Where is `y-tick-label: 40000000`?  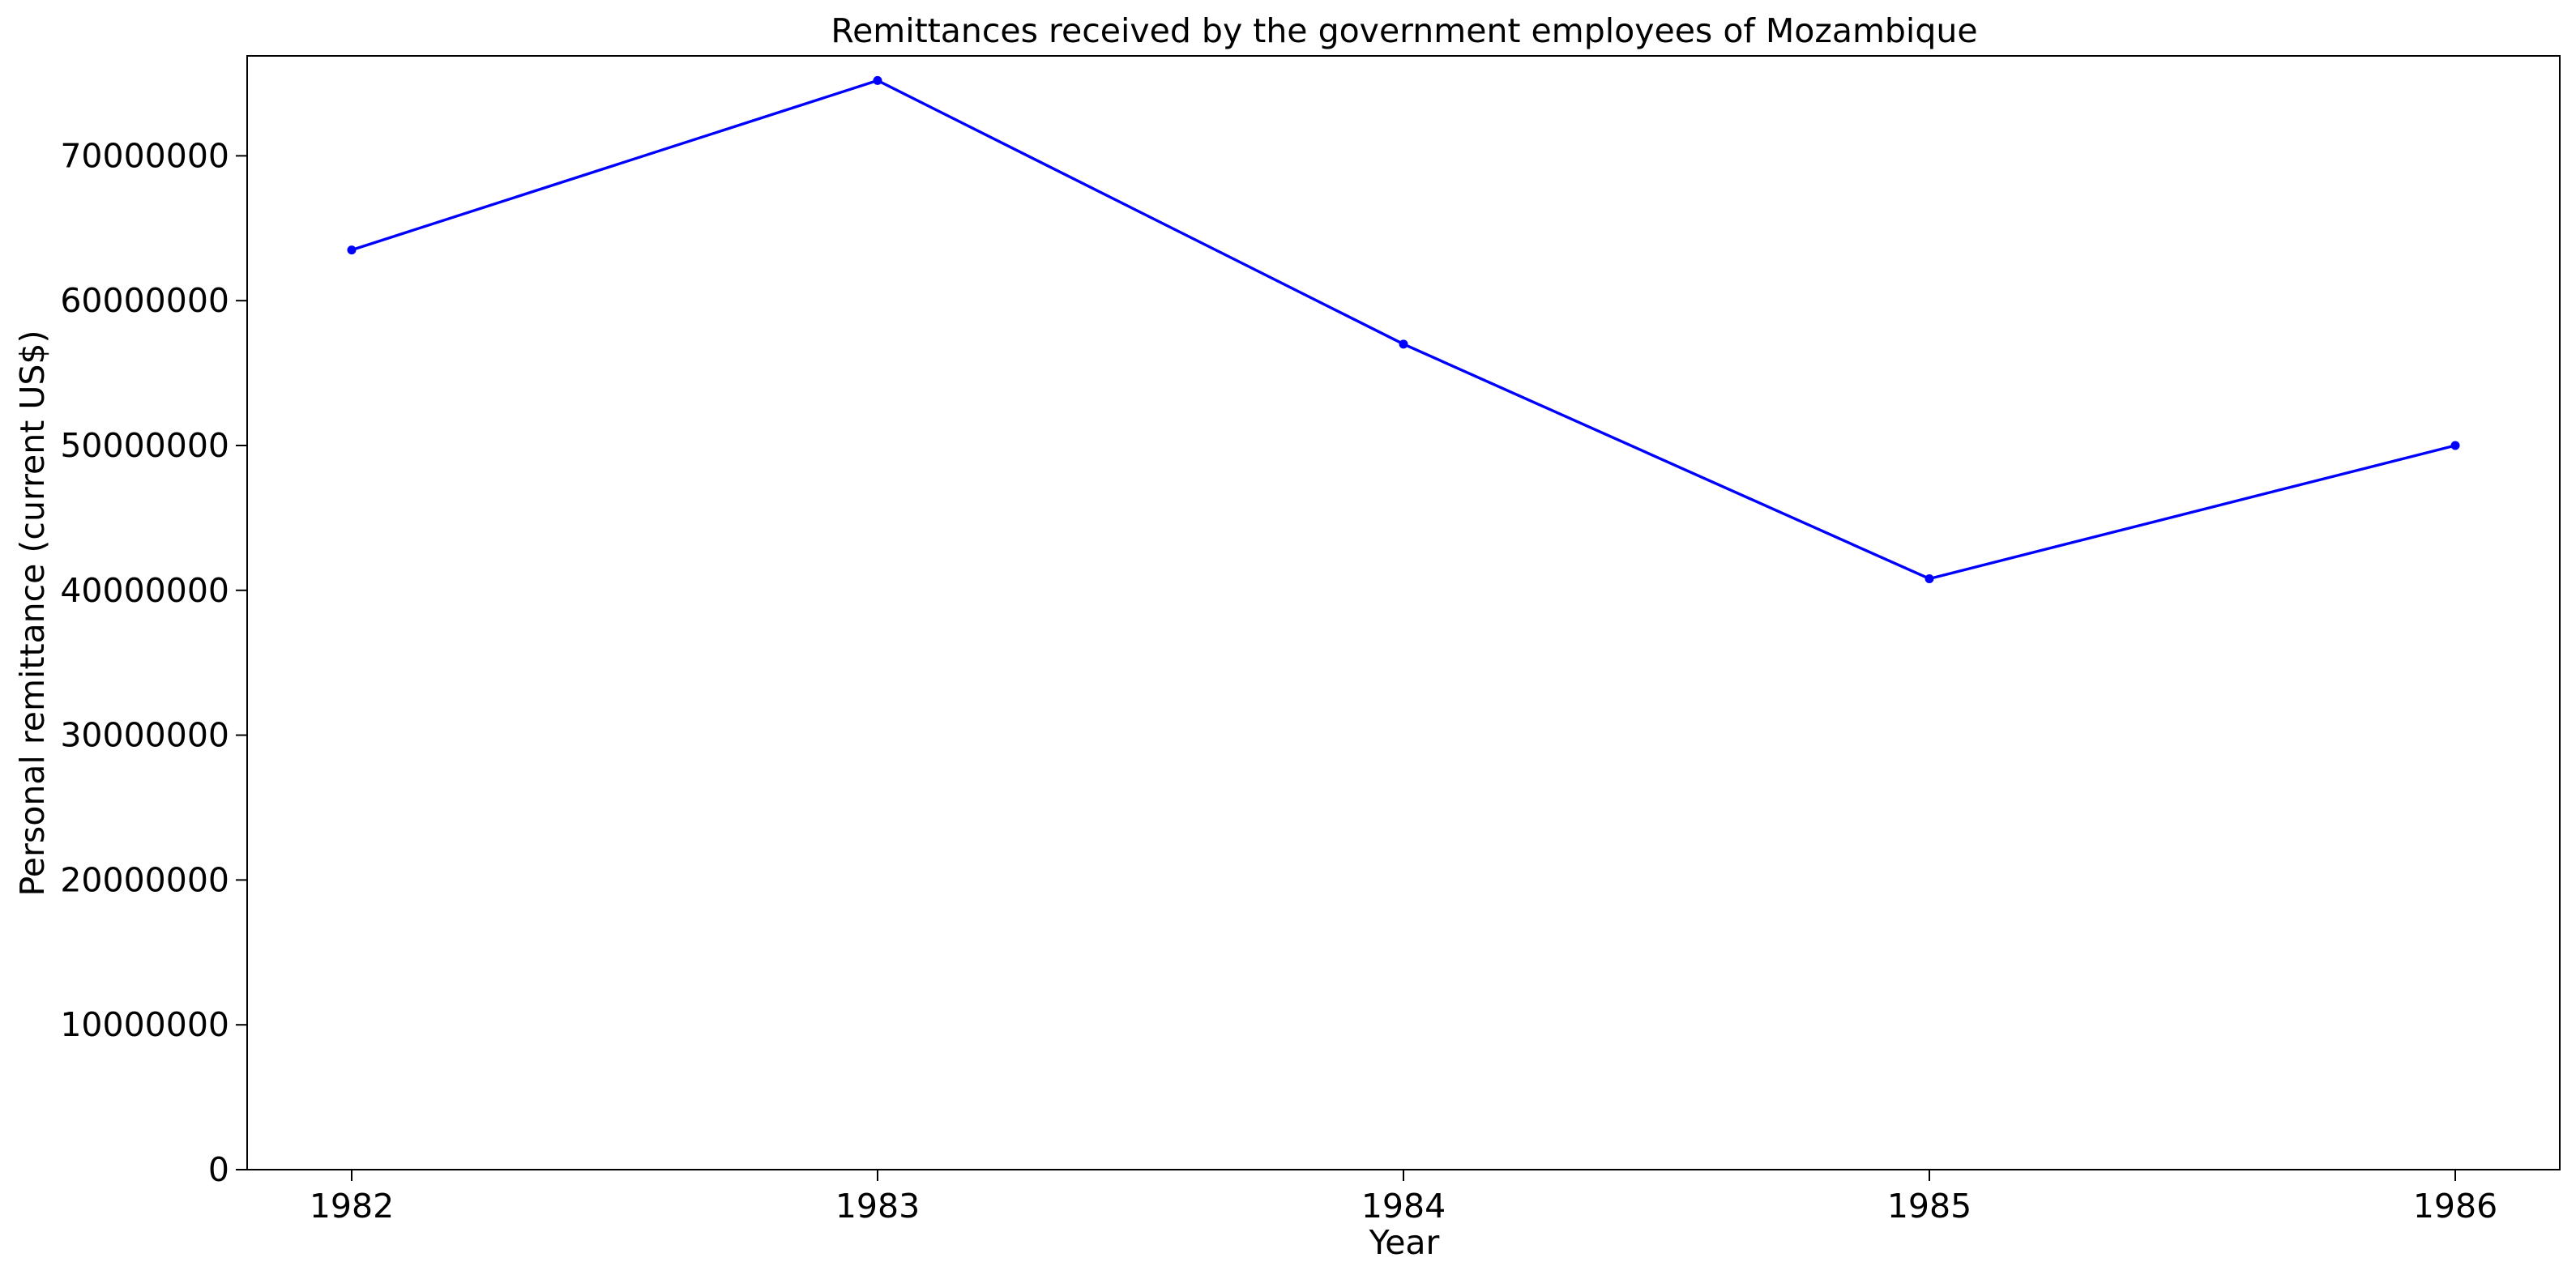
y-tick-label: 40000000 is located at coordinates (144, 590).